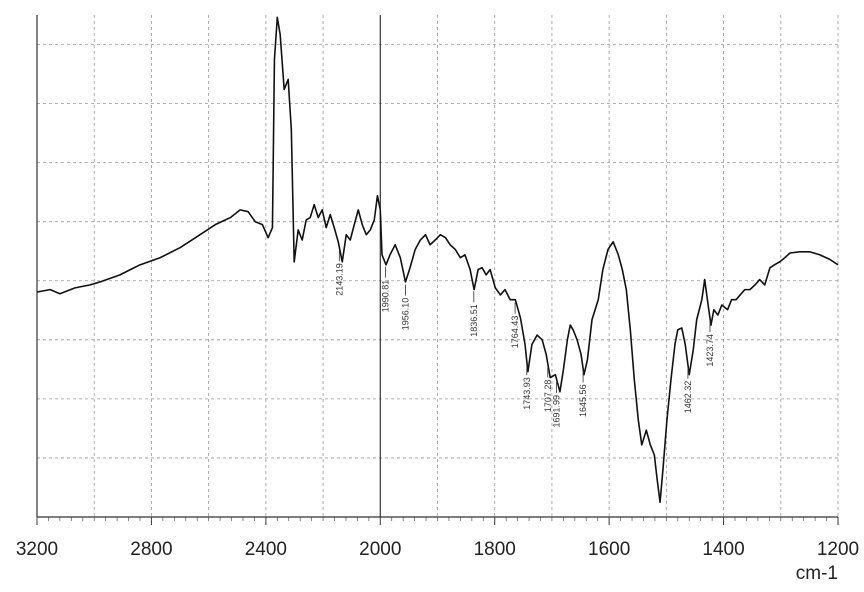 This screenshot has width=864, height=592. What do you see at coordinates (515, 332) in the screenshot?
I see `peak-label: 1764.43` at bounding box center [515, 332].